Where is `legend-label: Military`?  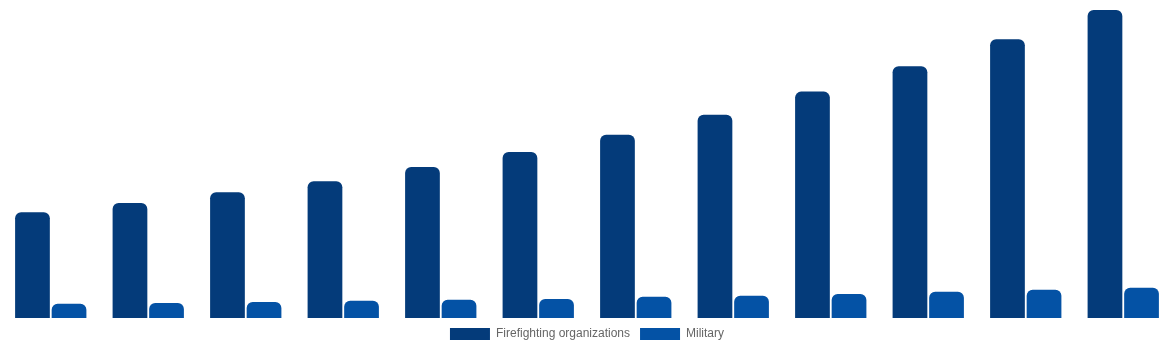
legend-label: Military is located at coordinates (705, 333).